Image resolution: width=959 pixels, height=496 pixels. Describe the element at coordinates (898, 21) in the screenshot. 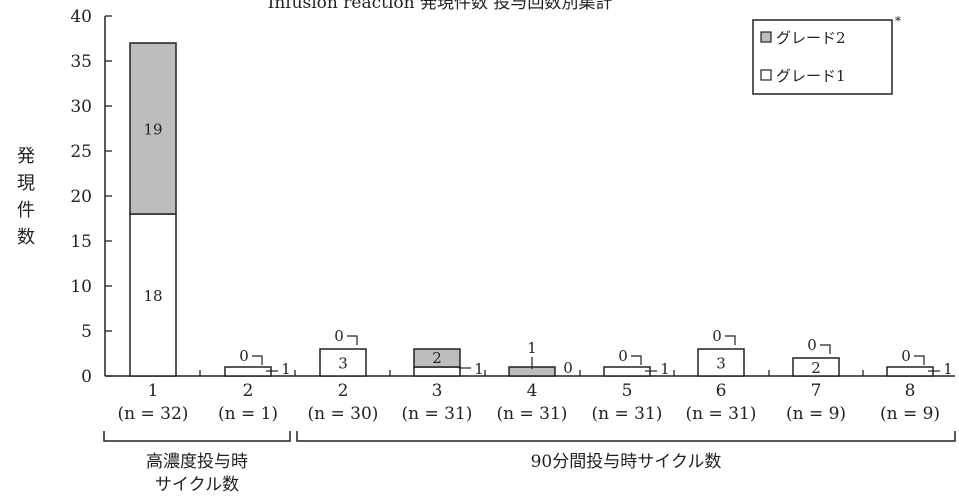

I see `legend-marker: *` at that location.